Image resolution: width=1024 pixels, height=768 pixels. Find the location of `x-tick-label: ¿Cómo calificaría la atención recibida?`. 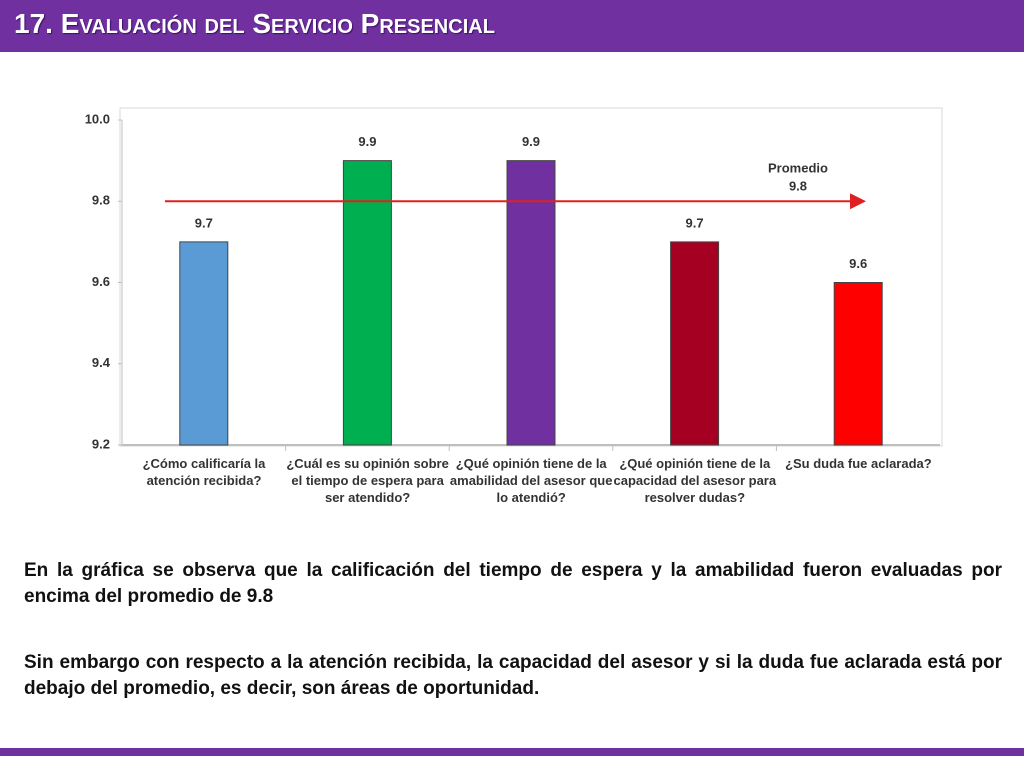

x-tick-label: ¿Cómo calificaría la atención recibida? is located at coordinates (204, 472).